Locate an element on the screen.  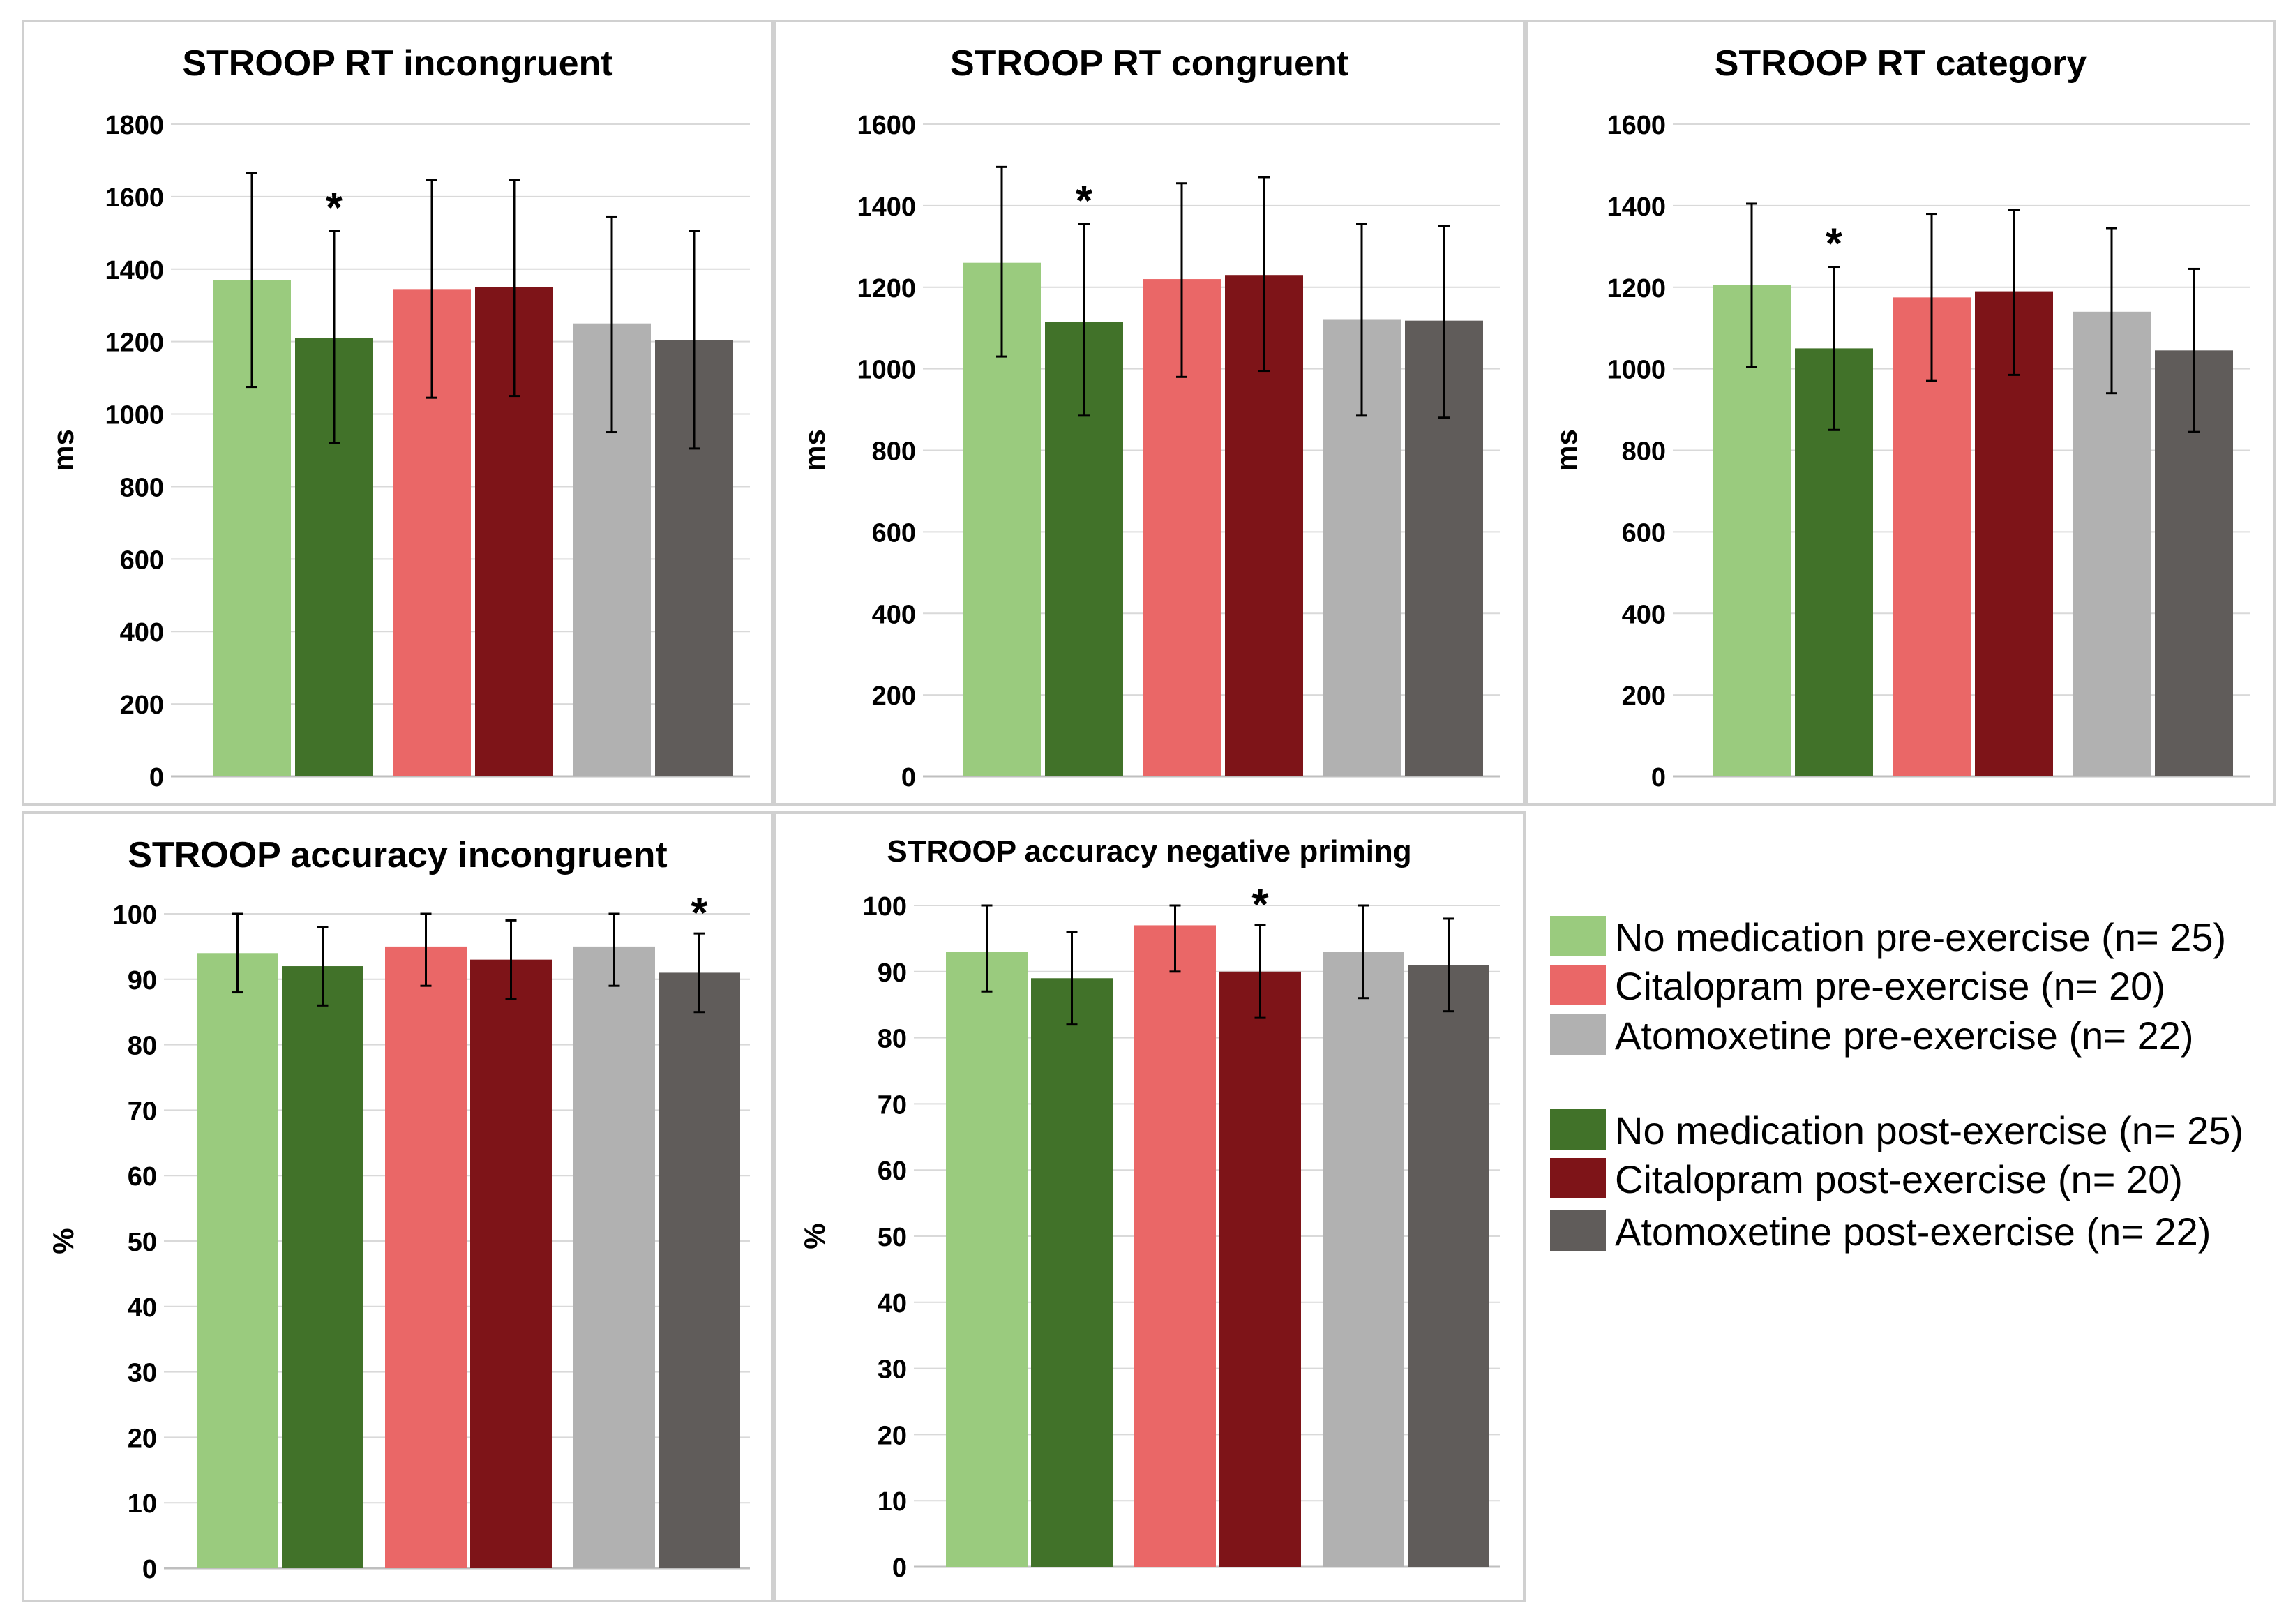
chart-title: STROOP accuracy negative priming is located at coordinates (1149, 851).